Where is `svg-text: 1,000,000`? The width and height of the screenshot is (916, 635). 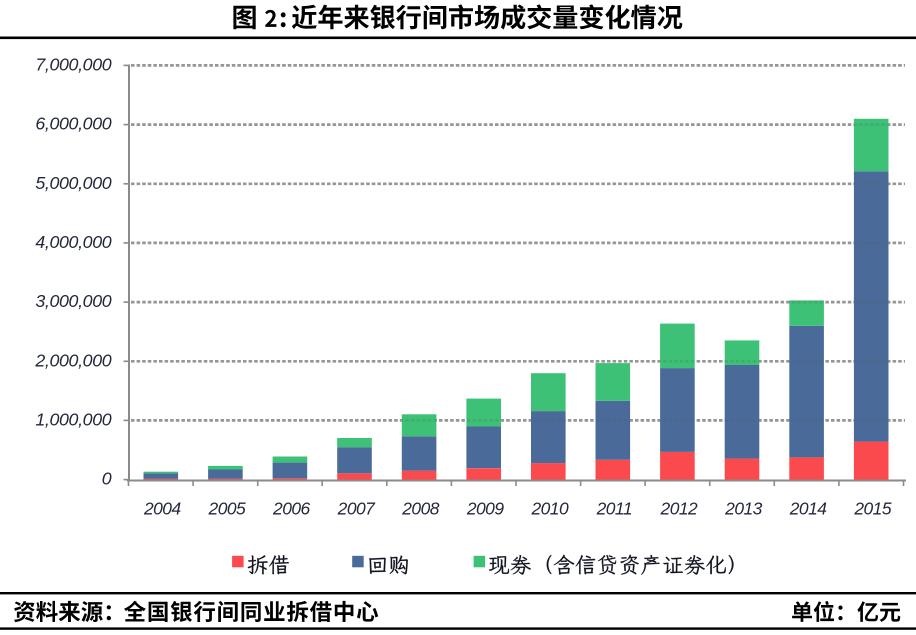
svg-text: 1,000,000 is located at coordinates (73, 419).